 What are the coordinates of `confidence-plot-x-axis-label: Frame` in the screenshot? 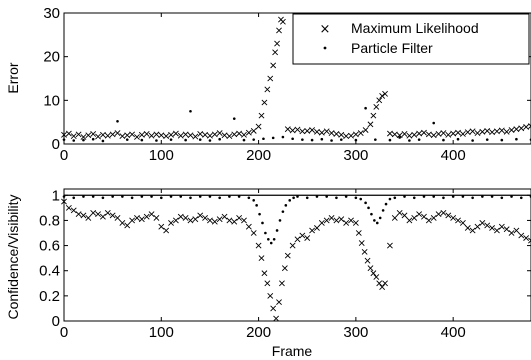 It's located at (292, 351).